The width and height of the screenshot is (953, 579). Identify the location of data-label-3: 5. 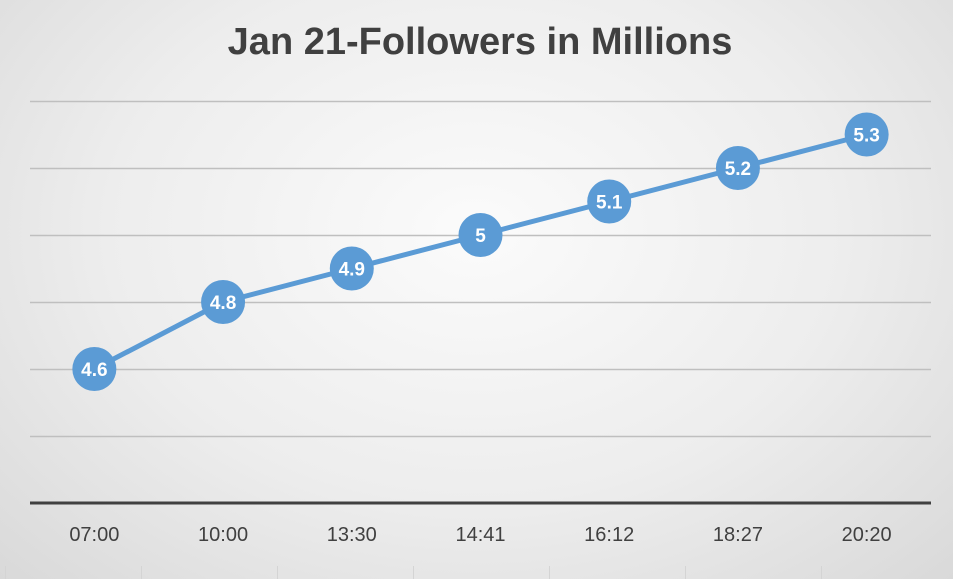
(480, 236).